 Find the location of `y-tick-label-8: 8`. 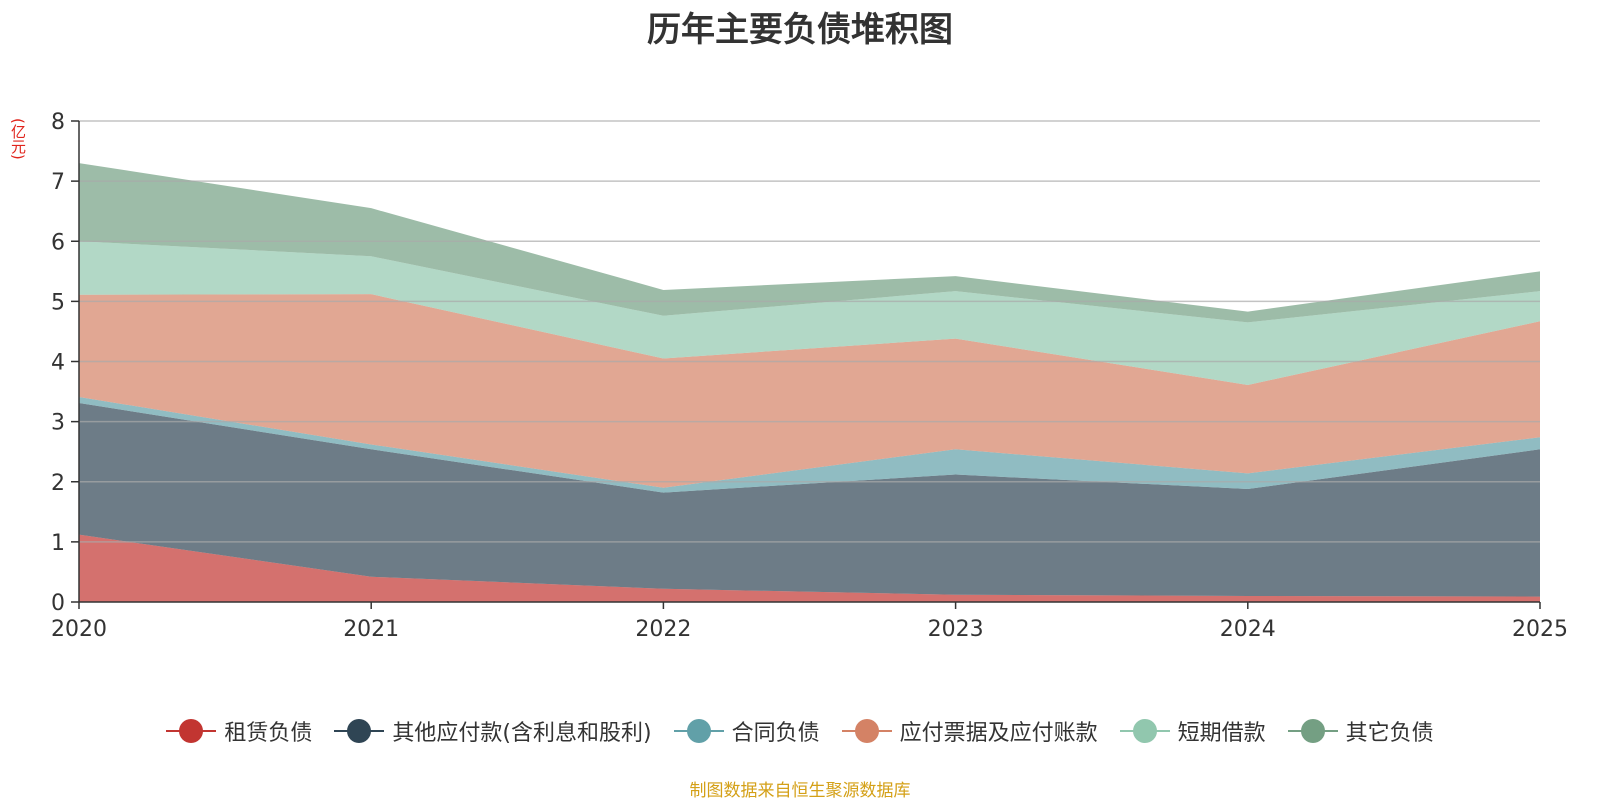

y-tick-label-8: 8 is located at coordinates (58, 122).